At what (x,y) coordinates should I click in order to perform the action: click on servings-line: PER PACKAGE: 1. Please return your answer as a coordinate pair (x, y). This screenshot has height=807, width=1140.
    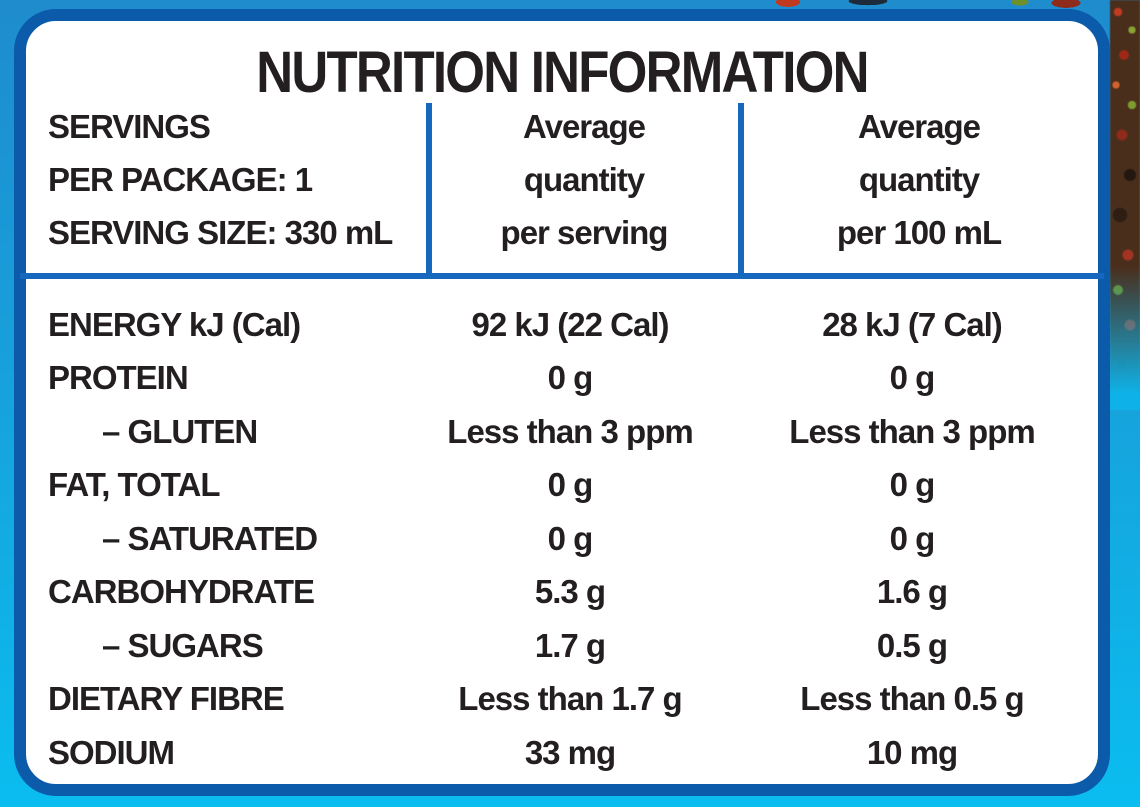
    Looking at the image, I should click on (180, 179).